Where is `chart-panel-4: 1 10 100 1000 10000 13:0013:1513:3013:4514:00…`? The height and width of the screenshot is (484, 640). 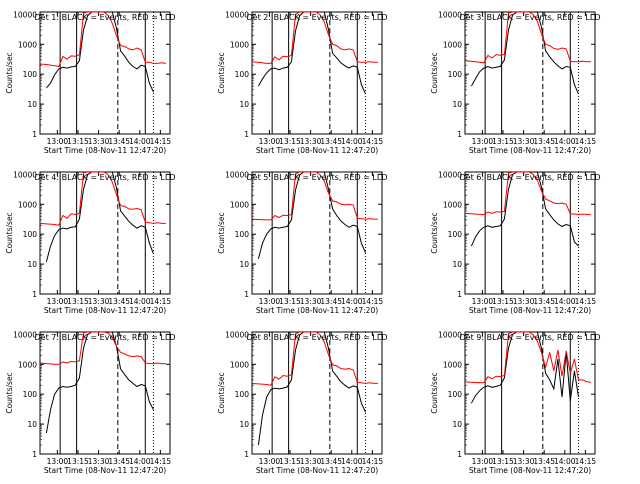
chart-panel-4: 1 10 100 1000 10000 13:0013:1513:3013:4514:00… is located at coordinates (90, 242).